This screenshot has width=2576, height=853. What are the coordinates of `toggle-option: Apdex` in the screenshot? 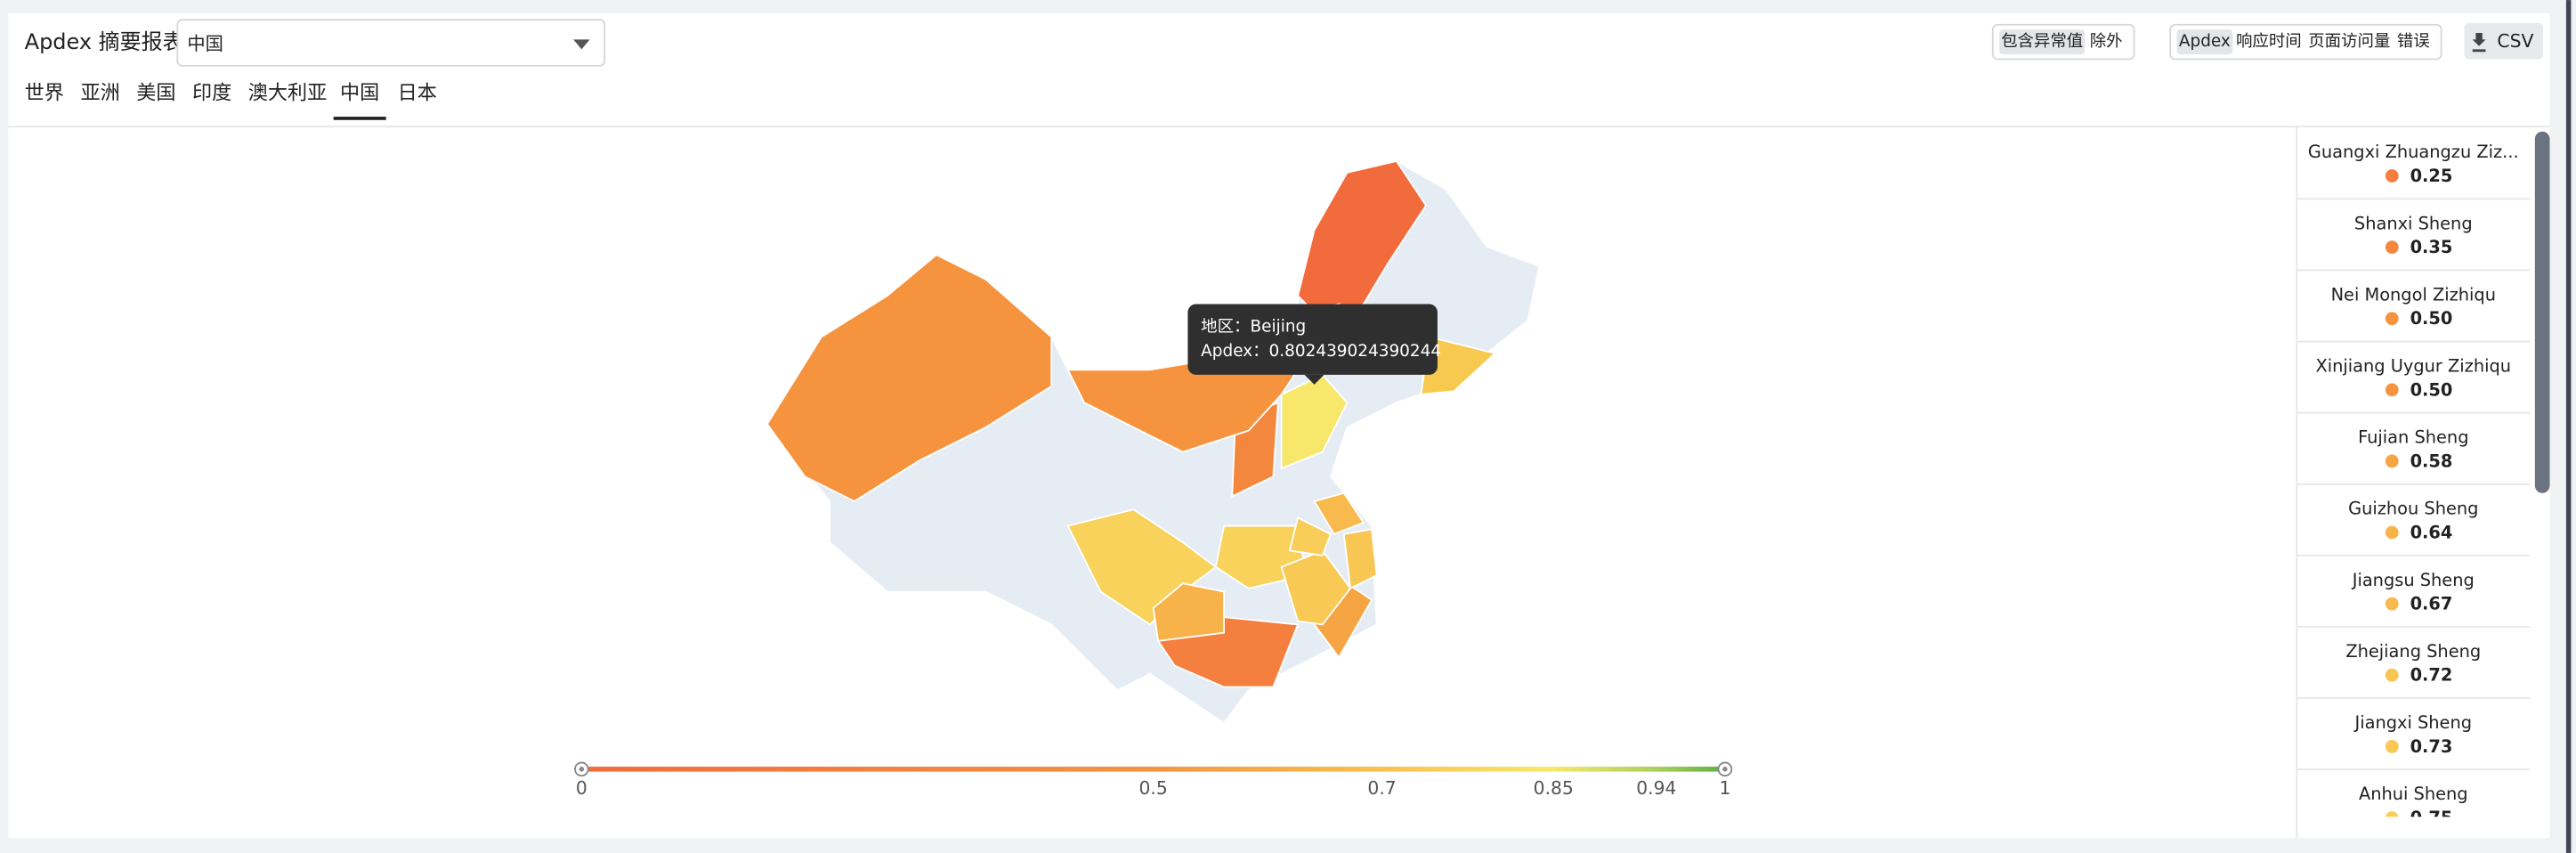 It's located at (2205, 41).